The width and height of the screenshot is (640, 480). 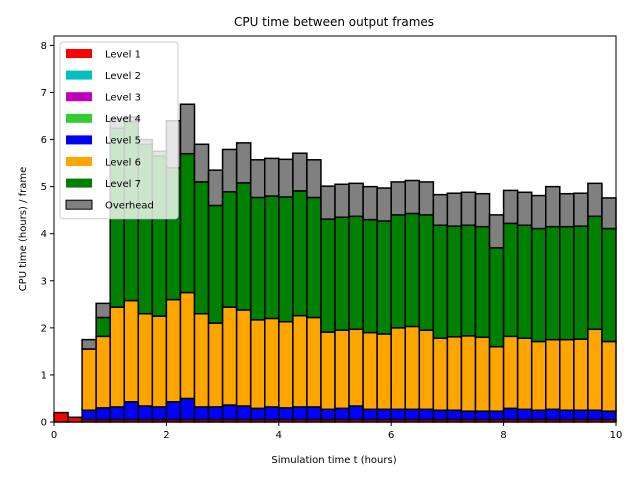 I want to click on y-tick-label-5: 5, so click(x=44, y=187).